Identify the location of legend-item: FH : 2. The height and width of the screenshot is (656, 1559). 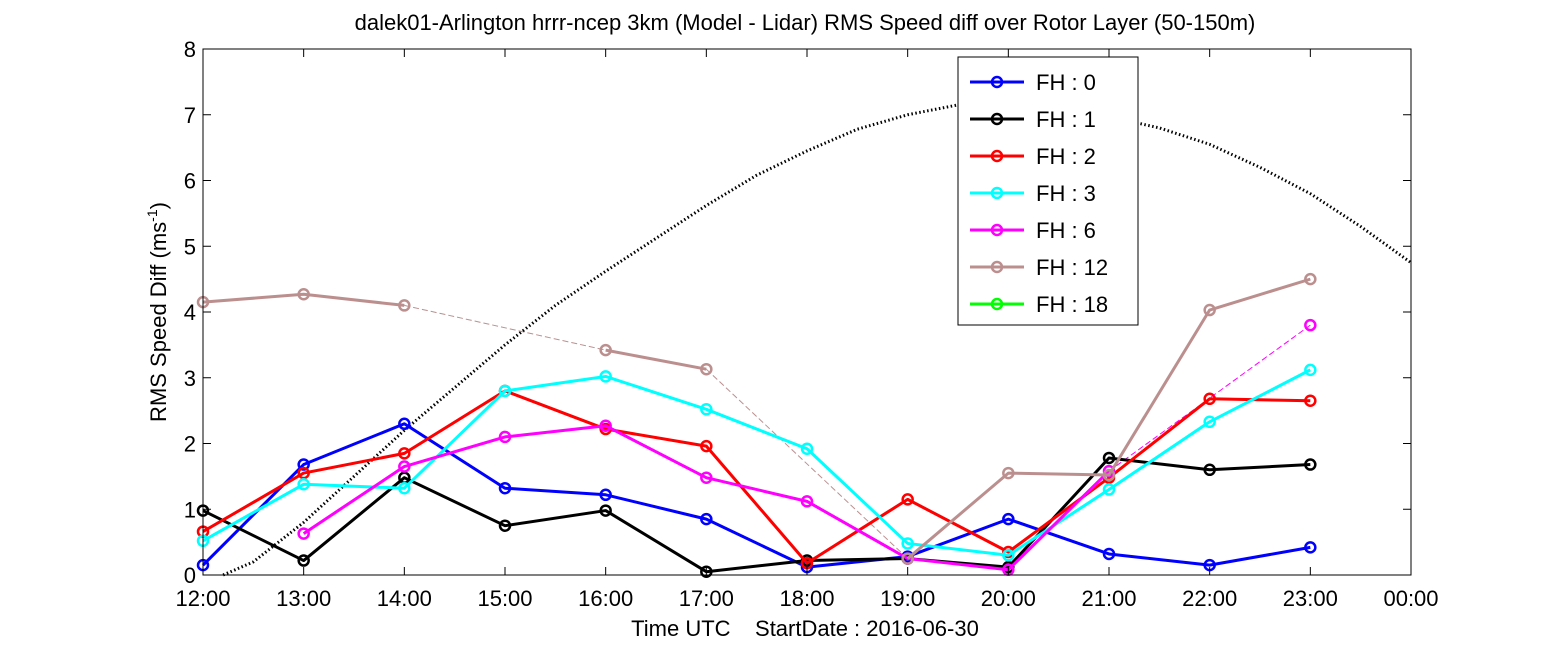
(1033, 156).